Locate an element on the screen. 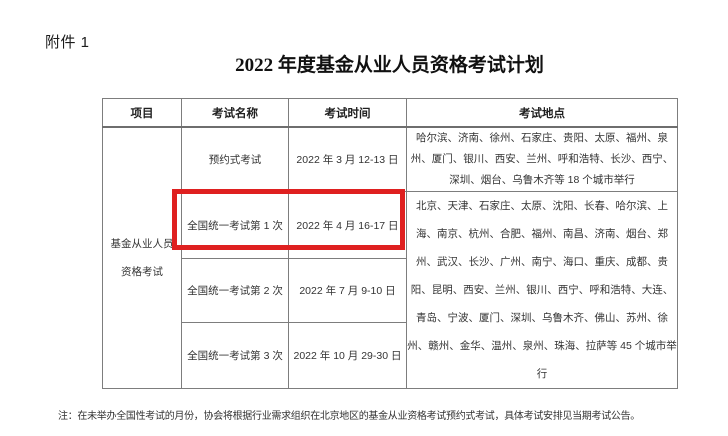 This screenshot has width=728, height=436. col-header-project: 项目 is located at coordinates (142, 113).